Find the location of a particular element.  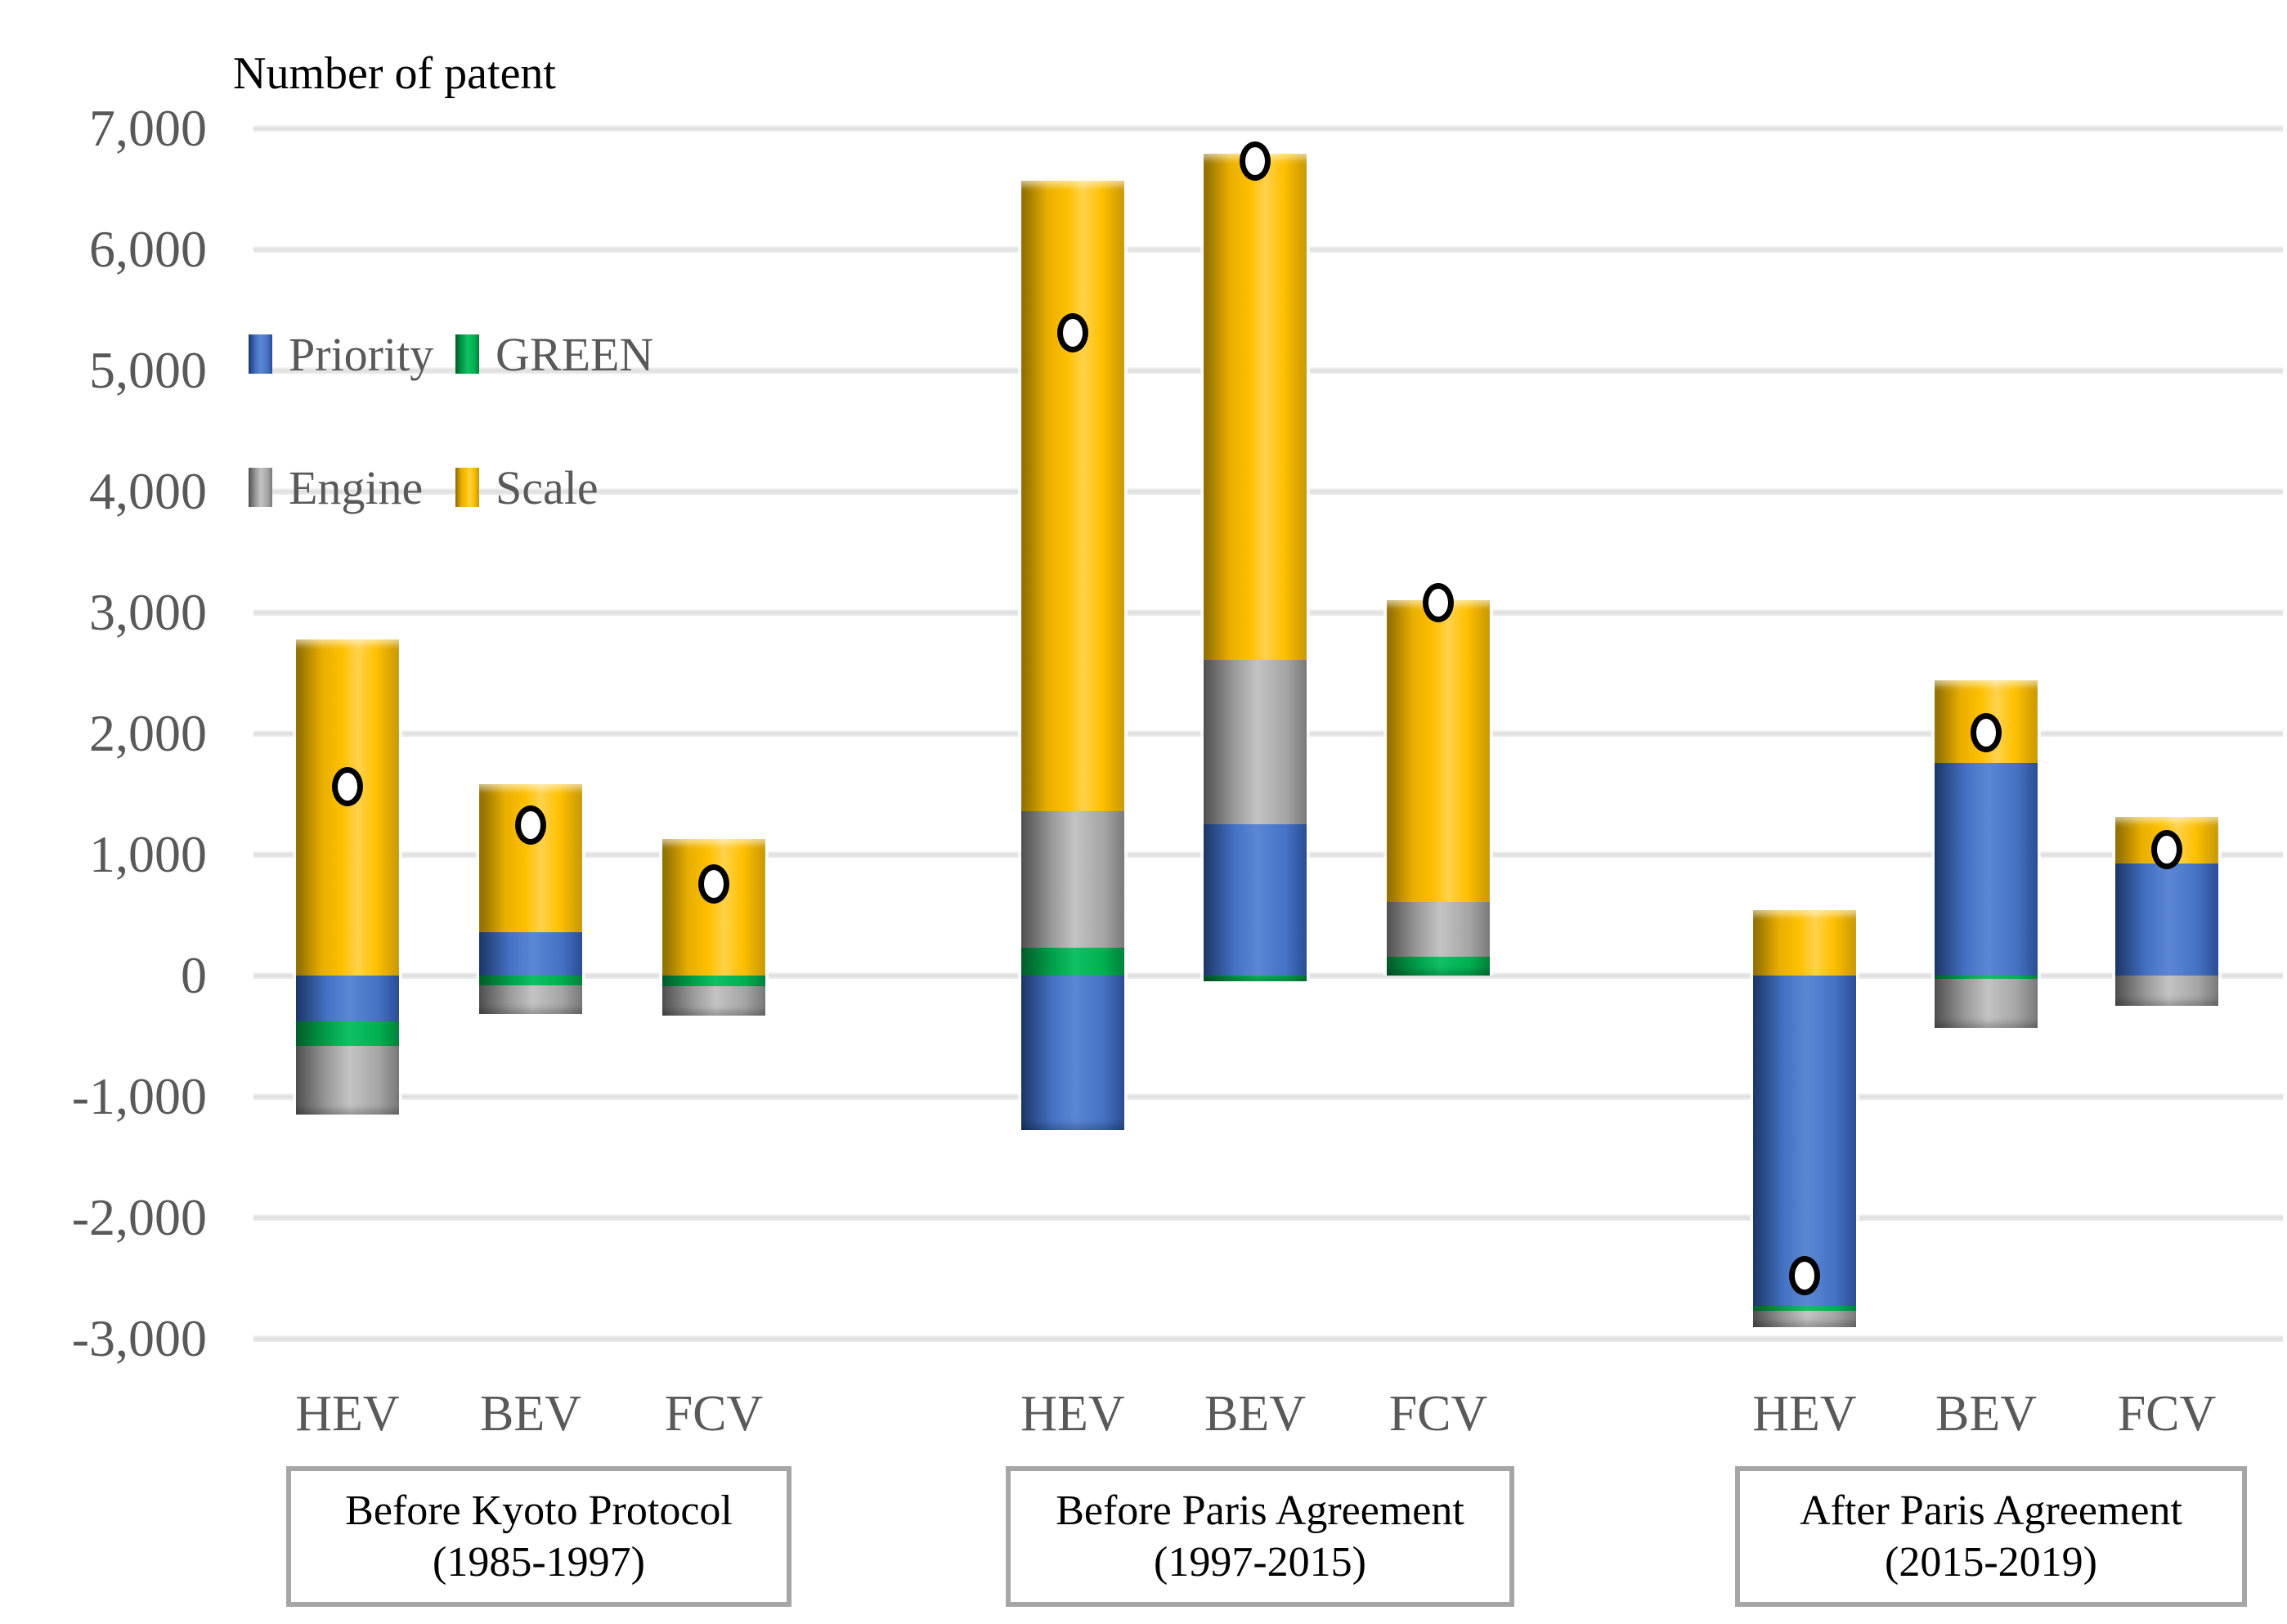

y-tick-label: 1,000 is located at coordinates (148, 854).